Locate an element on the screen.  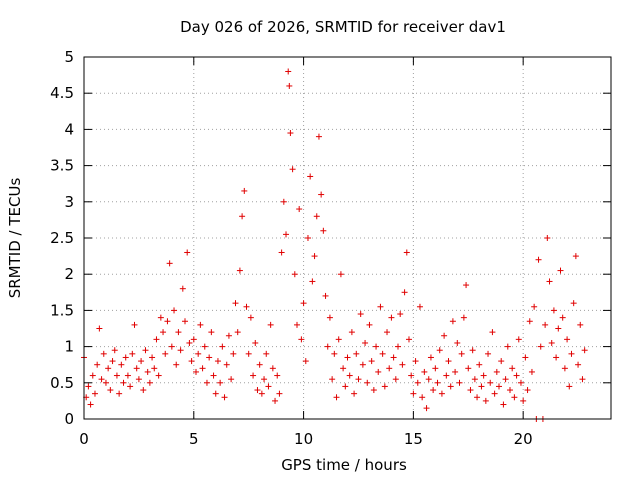
y-tick-label: 3.5 is located at coordinates (62, 166).